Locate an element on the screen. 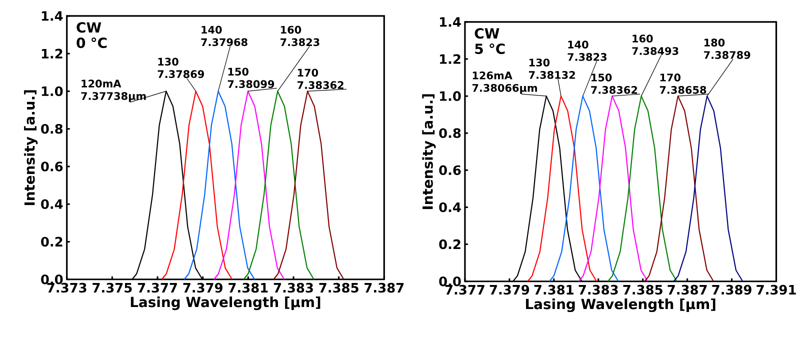 This screenshot has width=800, height=337. annotation: 120mA 7.37738µm is located at coordinates (113, 91).